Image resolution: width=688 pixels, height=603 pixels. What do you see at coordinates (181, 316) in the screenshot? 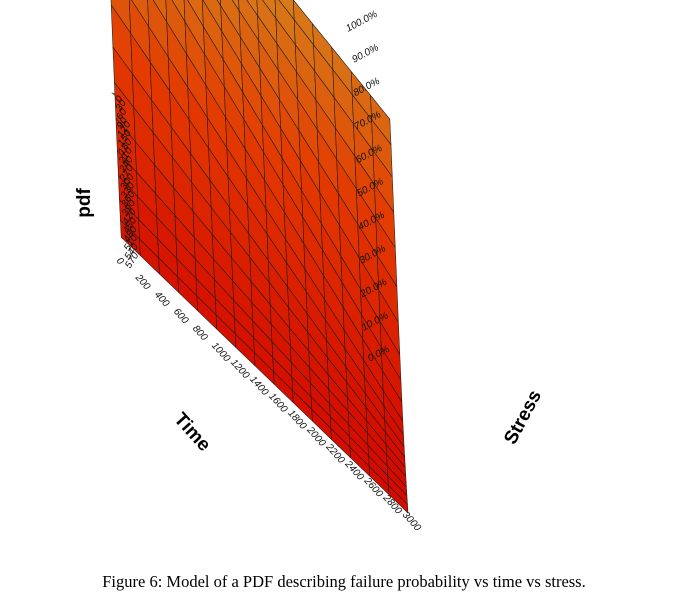
I see `x-tick-label: 600` at bounding box center [181, 316].